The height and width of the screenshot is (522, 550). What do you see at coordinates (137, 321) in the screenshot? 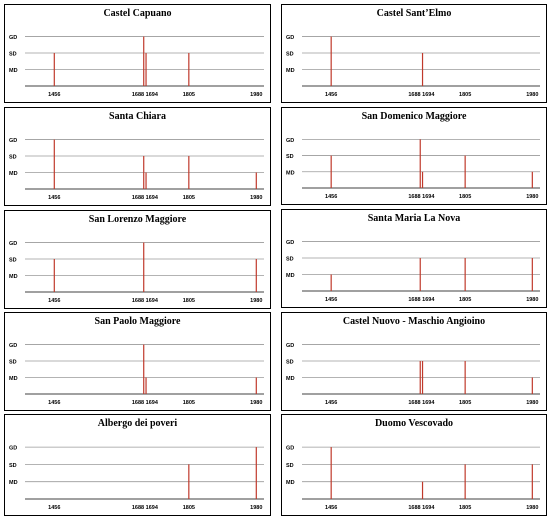
I see `chart-title: San Paolo Maggiore` at bounding box center [137, 321].